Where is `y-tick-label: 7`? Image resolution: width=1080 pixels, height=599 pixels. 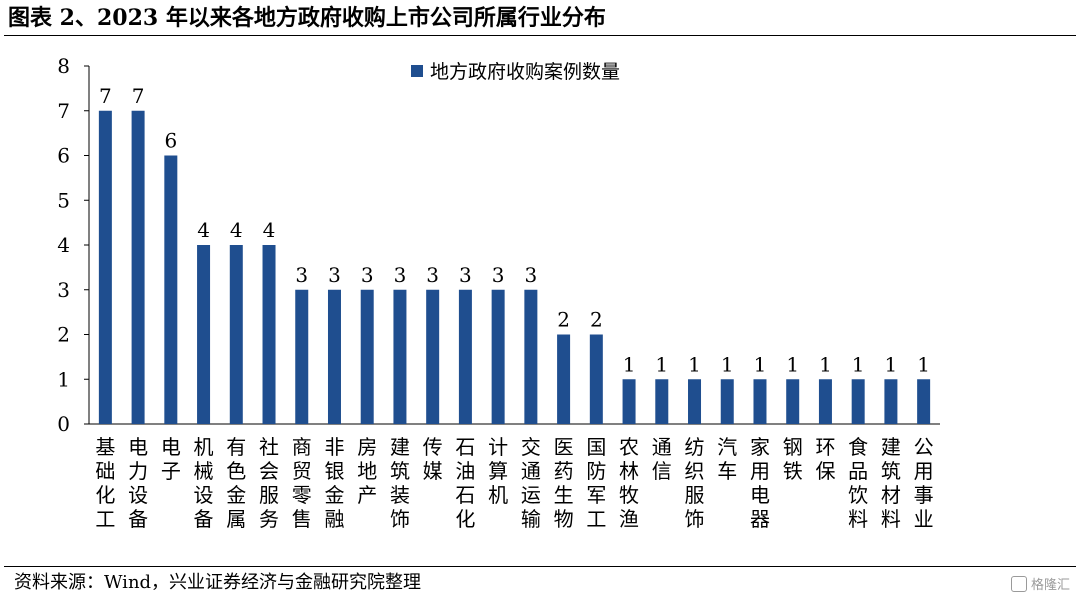 y-tick-label: 7 is located at coordinates (63, 111).